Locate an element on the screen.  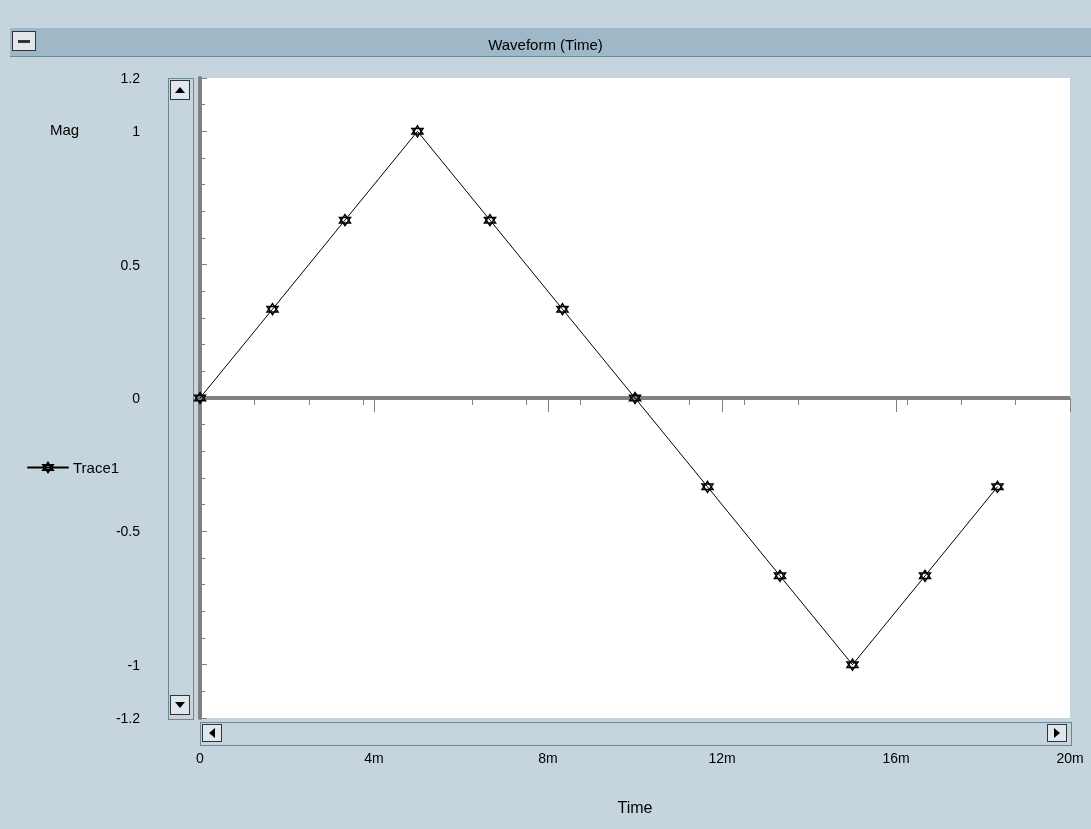
y-axis-title: Mag is located at coordinates (65, 129).